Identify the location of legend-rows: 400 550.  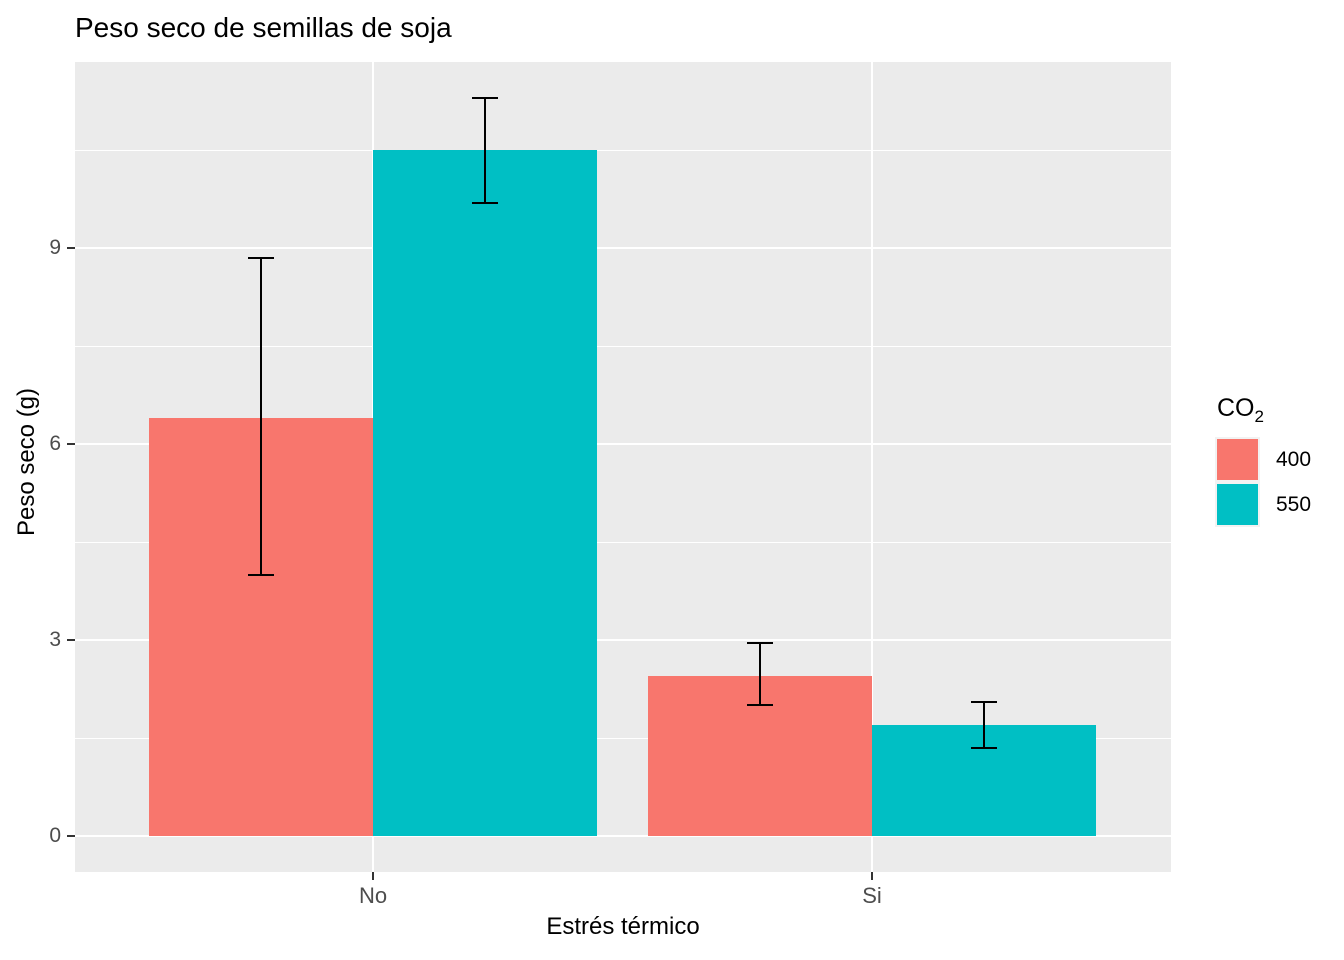
(1263, 482).